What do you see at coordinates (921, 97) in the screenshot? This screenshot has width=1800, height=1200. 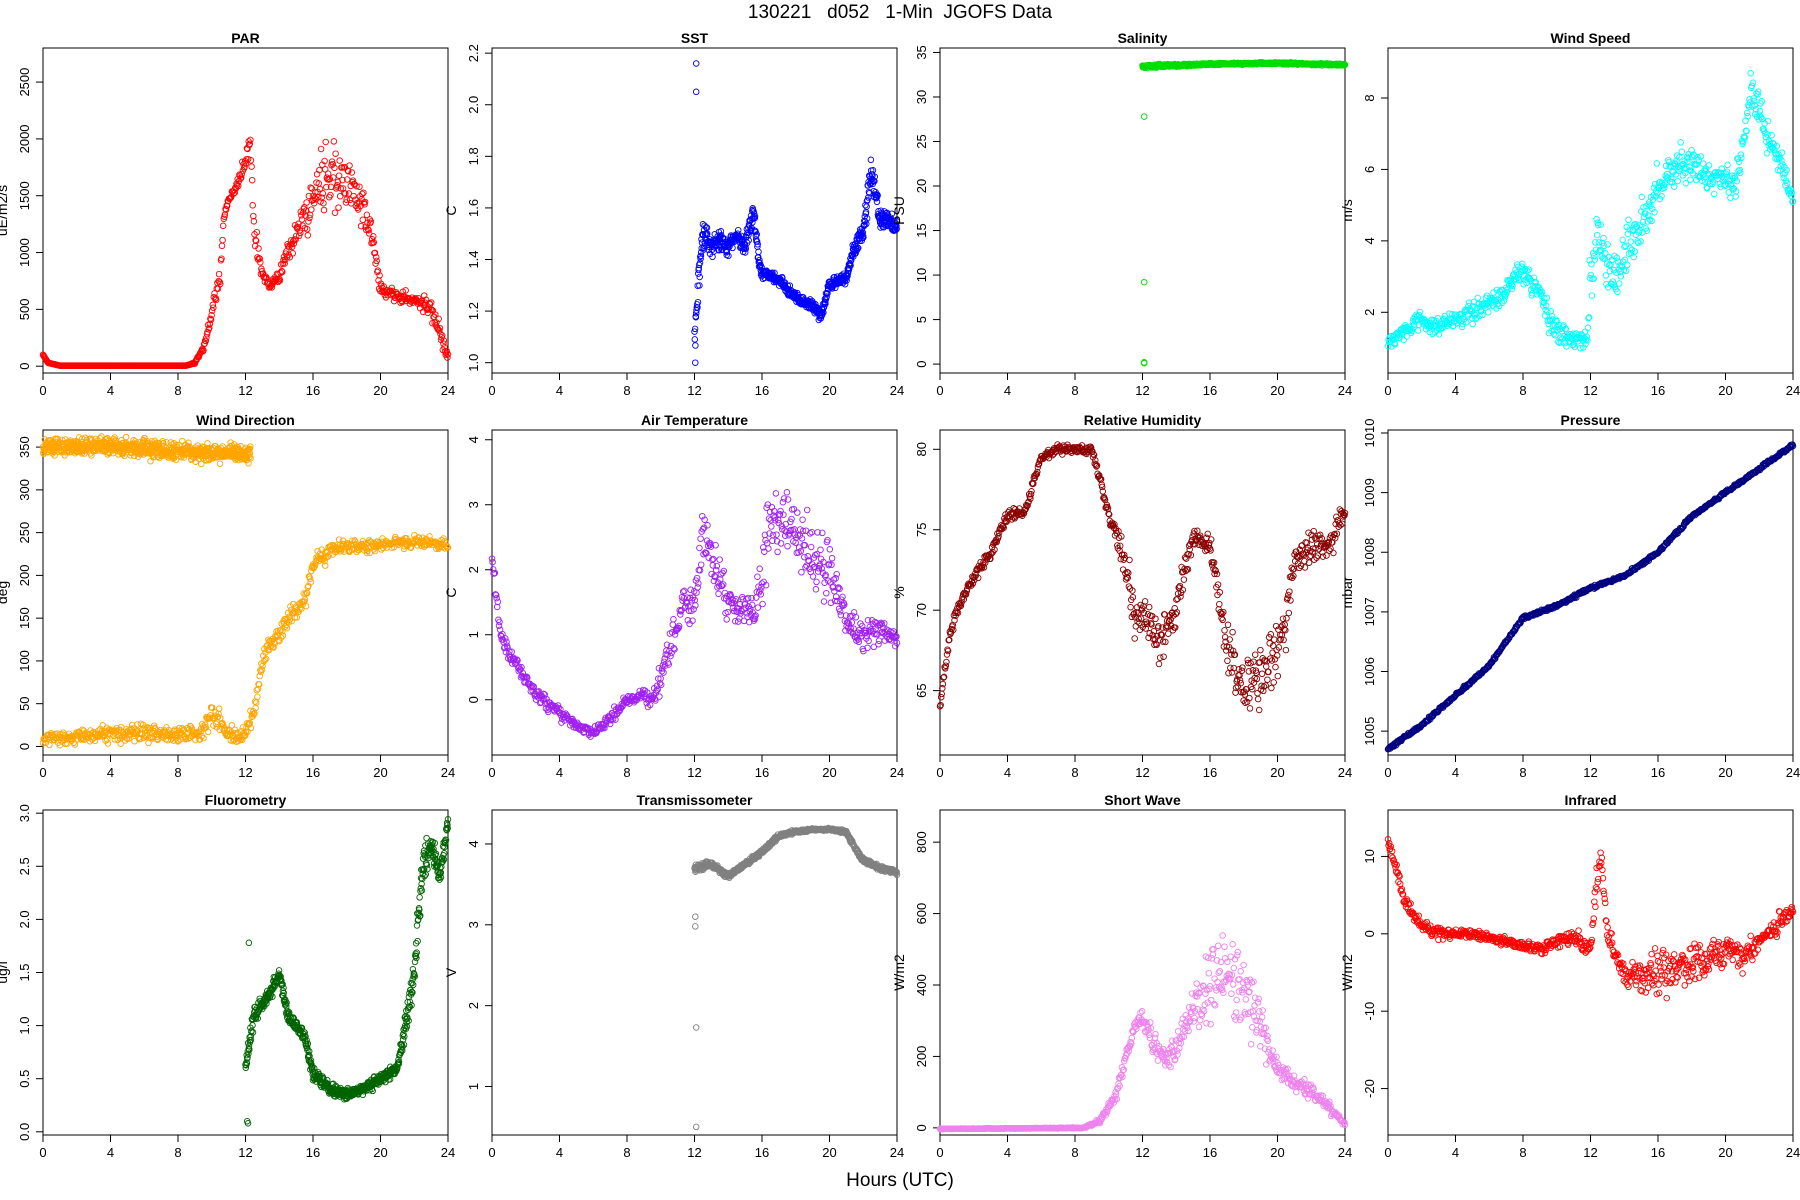 I see `y-tick-label: 30` at bounding box center [921, 97].